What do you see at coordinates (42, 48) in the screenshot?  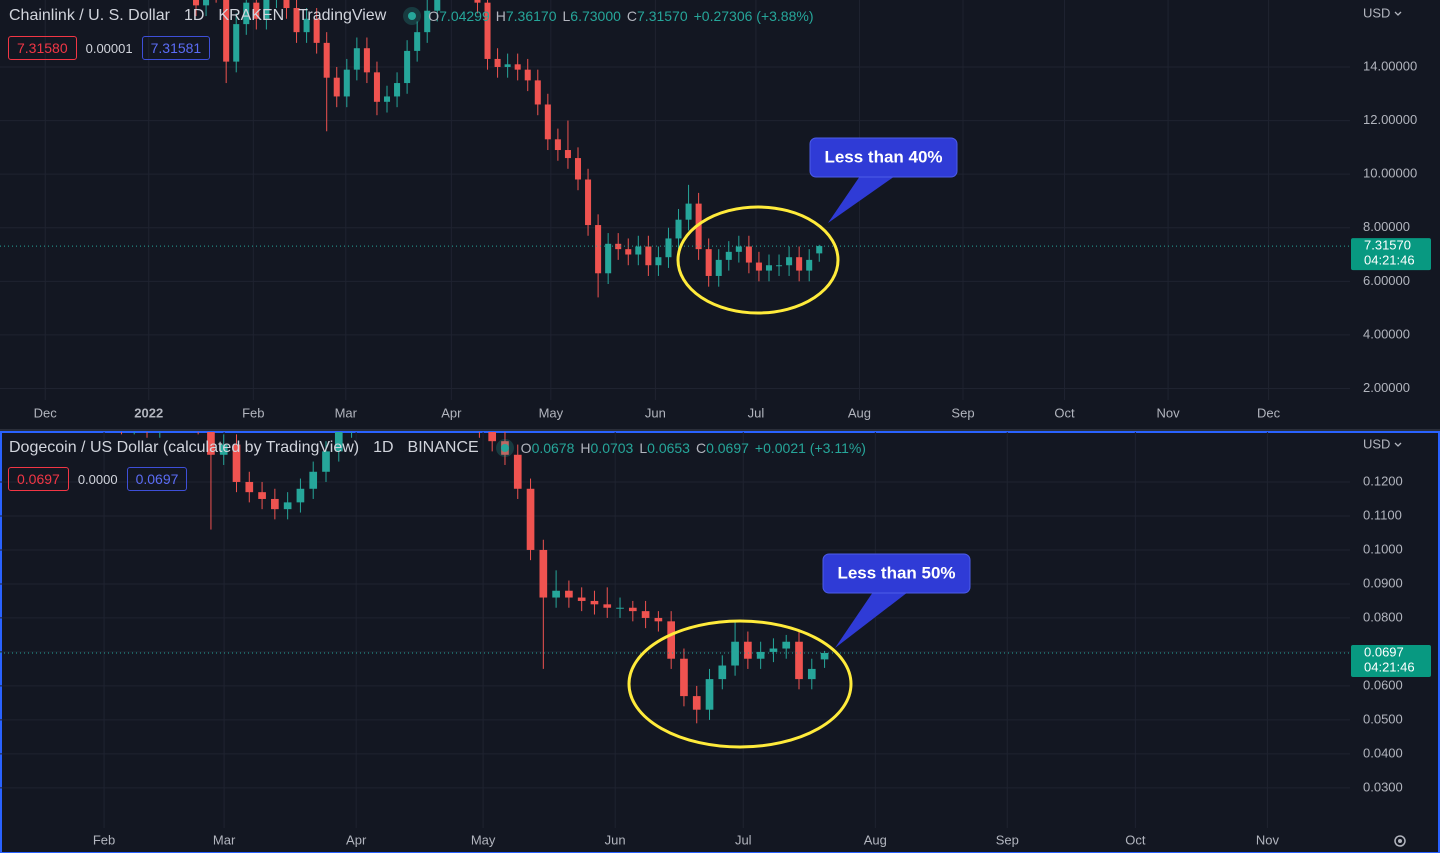 I see `bid-price: 7.31580` at bounding box center [42, 48].